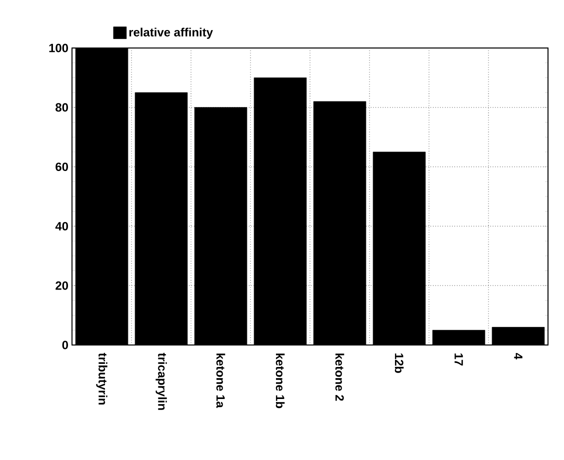 This screenshot has height=460, width=564. Describe the element at coordinates (62, 167) in the screenshot. I see `y-tick-label: 60` at that location.